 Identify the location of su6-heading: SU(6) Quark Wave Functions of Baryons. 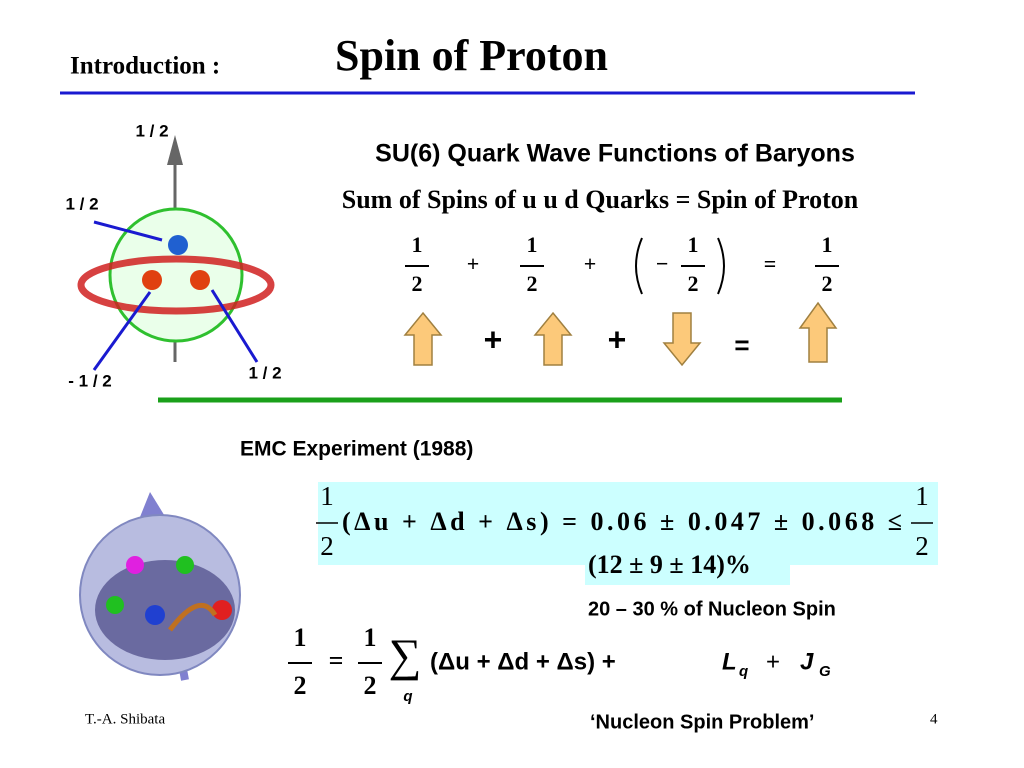
(615, 154).